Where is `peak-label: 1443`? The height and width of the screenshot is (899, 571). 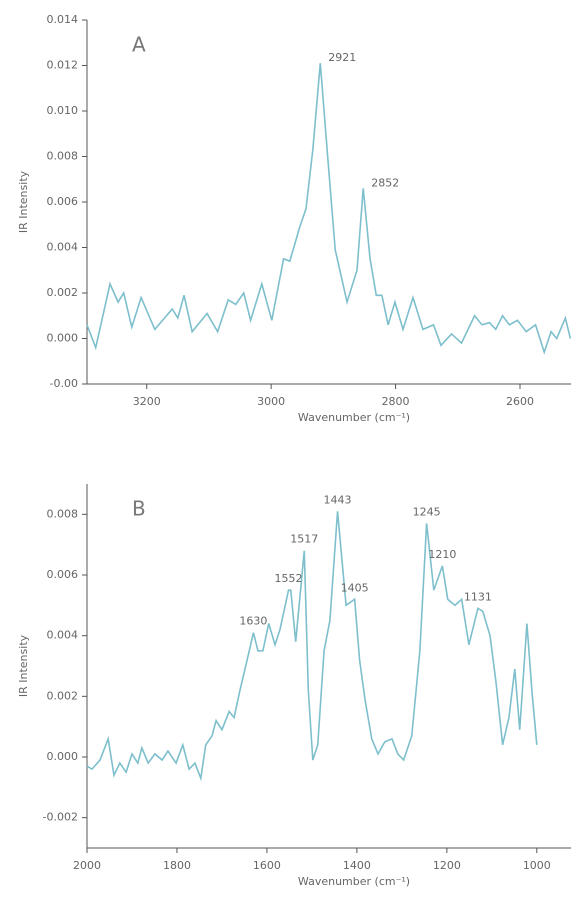
peak-label: 1443 is located at coordinates (338, 499).